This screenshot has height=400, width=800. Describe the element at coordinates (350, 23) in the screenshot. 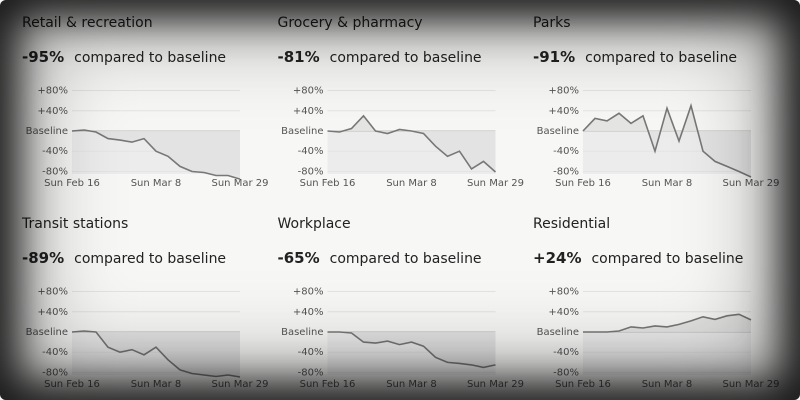

I see `chart-title: Grocery & pharmacy` at that location.